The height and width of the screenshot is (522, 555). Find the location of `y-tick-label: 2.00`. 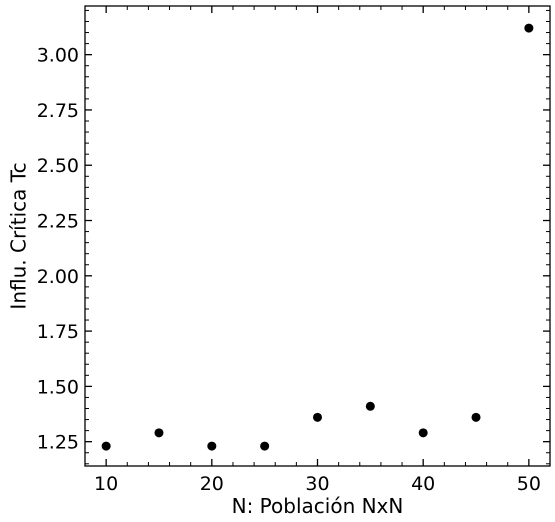

y-tick-label: 2.00 is located at coordinates (58, 277).